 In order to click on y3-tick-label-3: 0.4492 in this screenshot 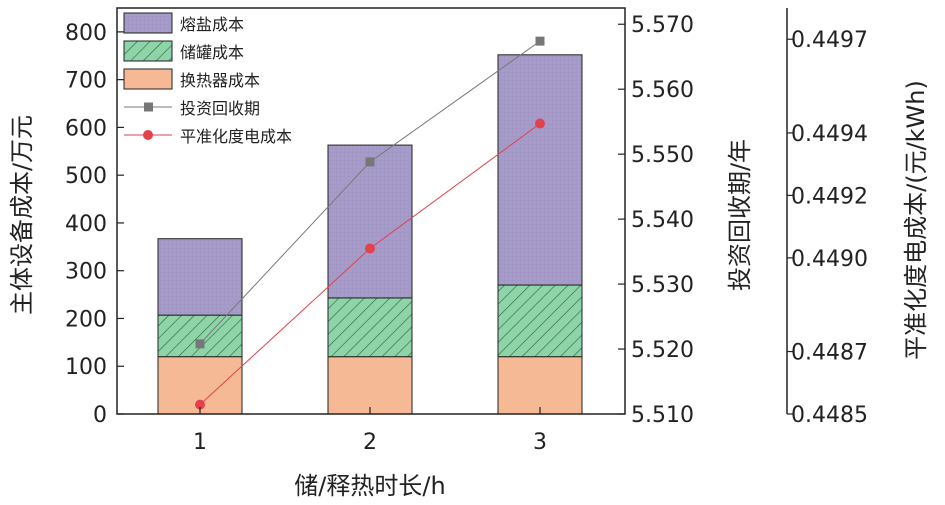, I will do `click(829, 196)`.